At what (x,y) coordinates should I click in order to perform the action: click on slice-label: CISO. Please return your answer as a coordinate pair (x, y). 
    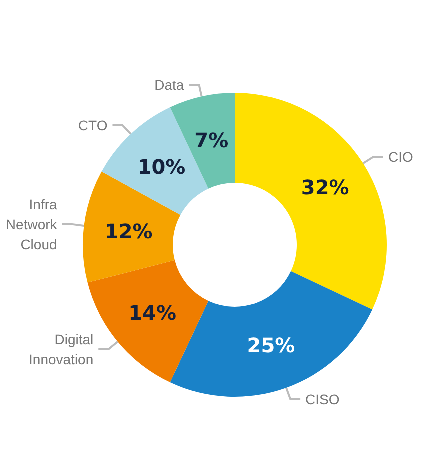
    Looking at the image, I should click on (323, 399).